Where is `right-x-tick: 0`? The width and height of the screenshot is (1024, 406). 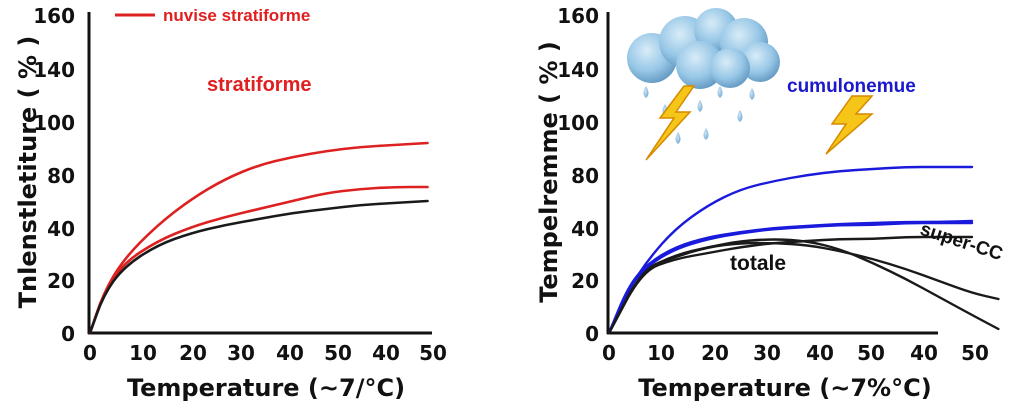
right-x-tick: 0 is located at coordinates (609, 353).